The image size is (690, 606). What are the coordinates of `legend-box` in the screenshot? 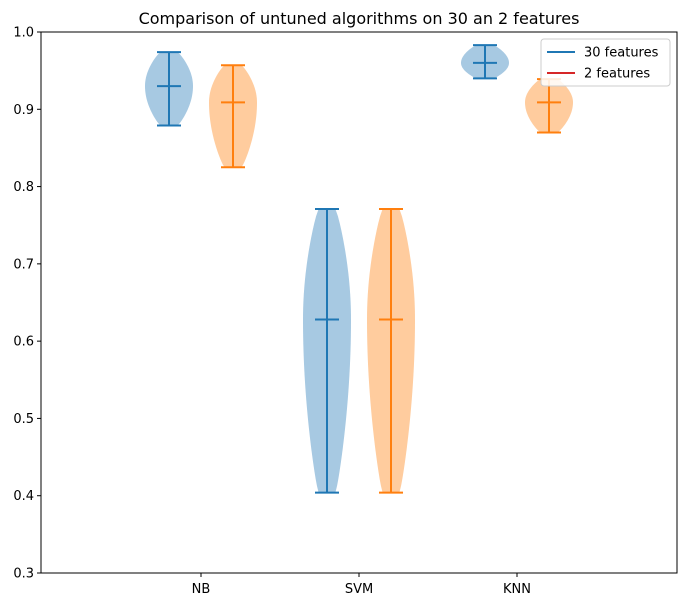 It's located at (605, 62).